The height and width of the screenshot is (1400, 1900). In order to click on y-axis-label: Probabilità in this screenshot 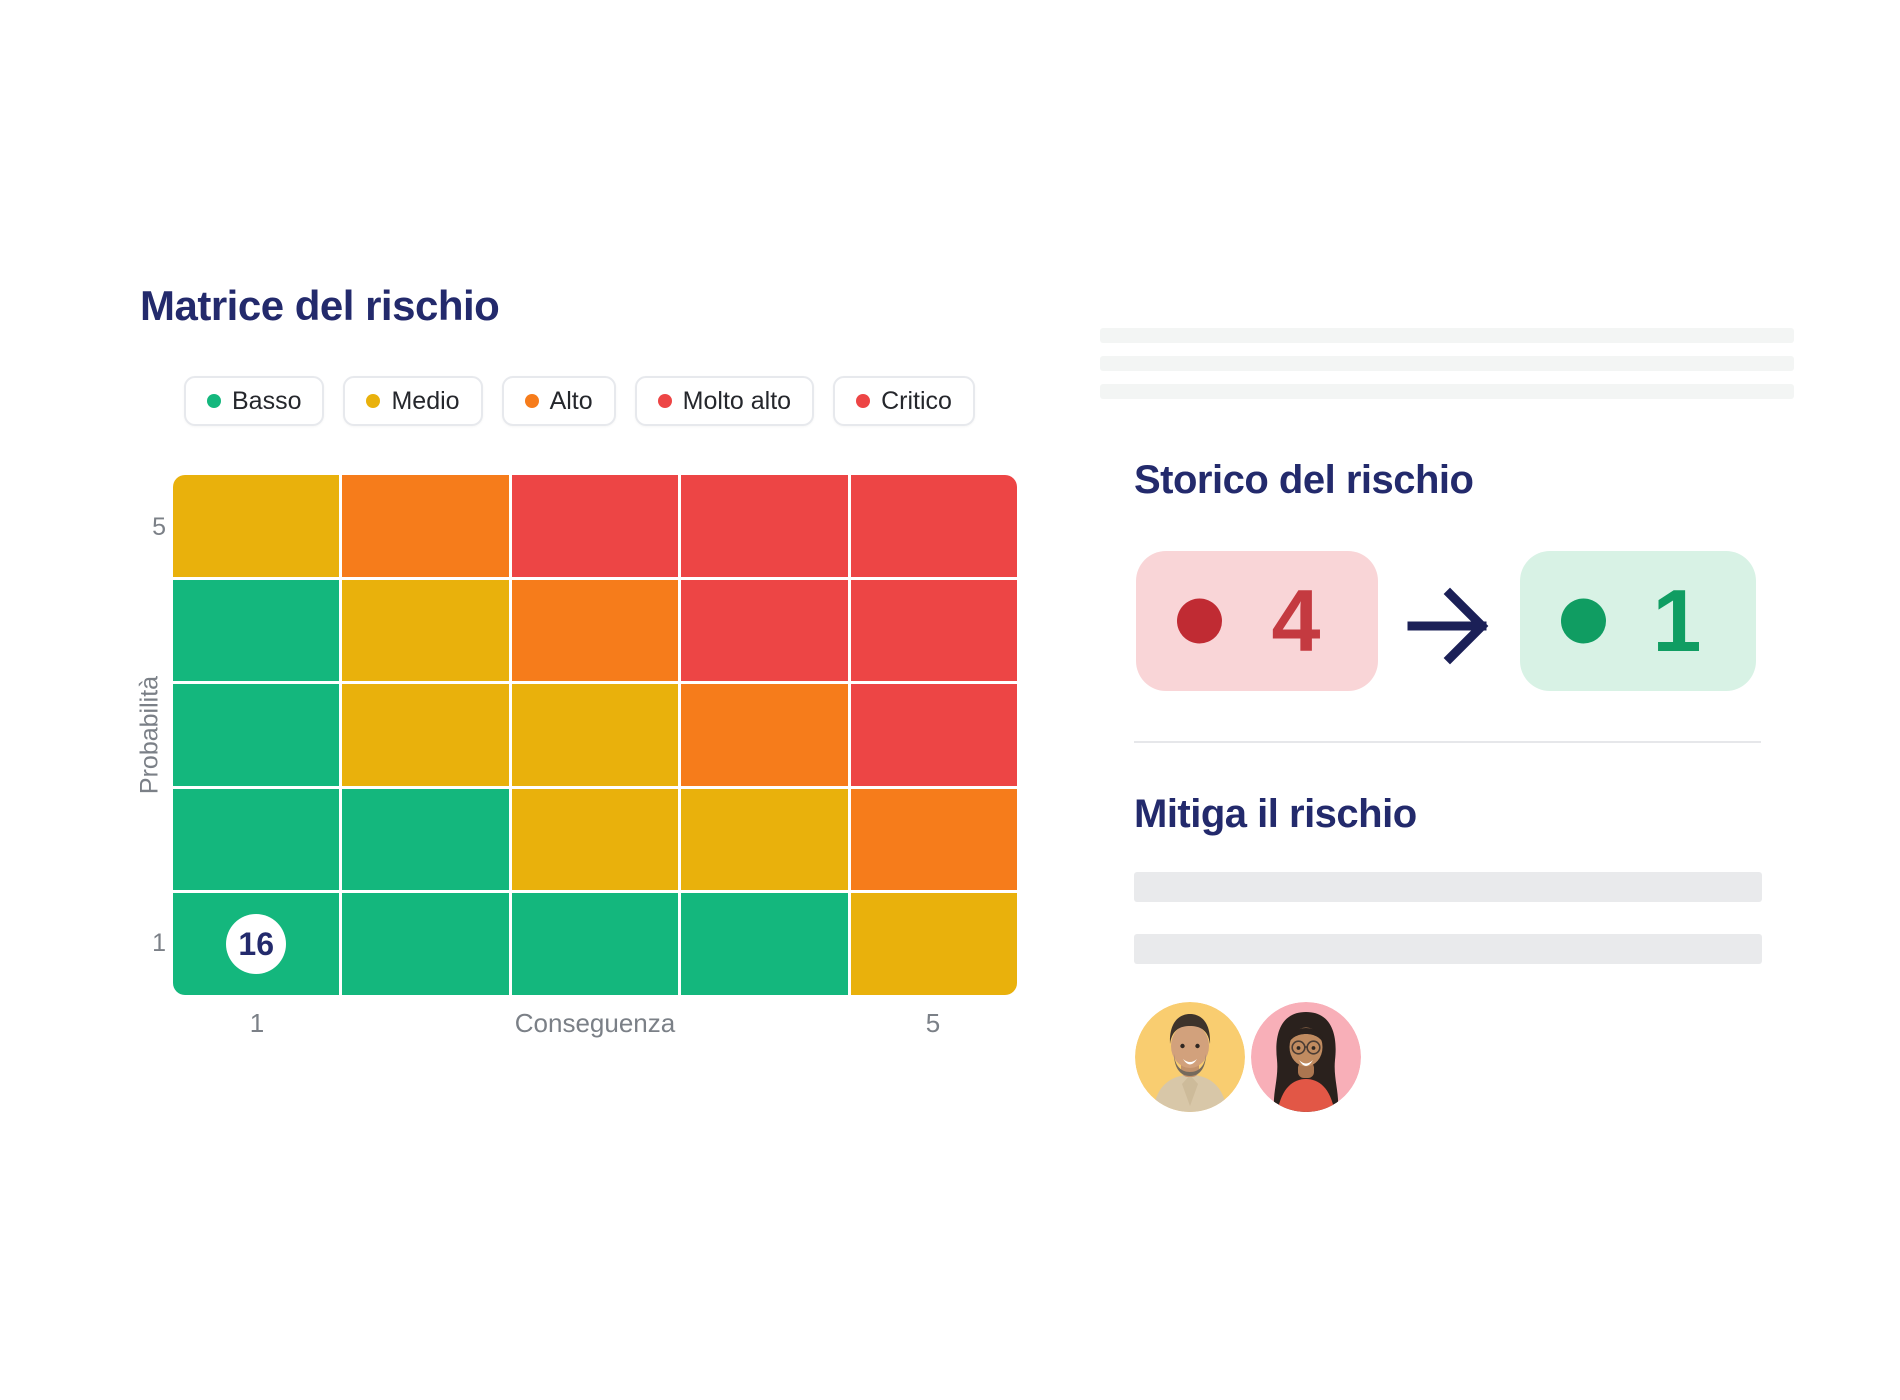, I will do `click(149, 735)`.